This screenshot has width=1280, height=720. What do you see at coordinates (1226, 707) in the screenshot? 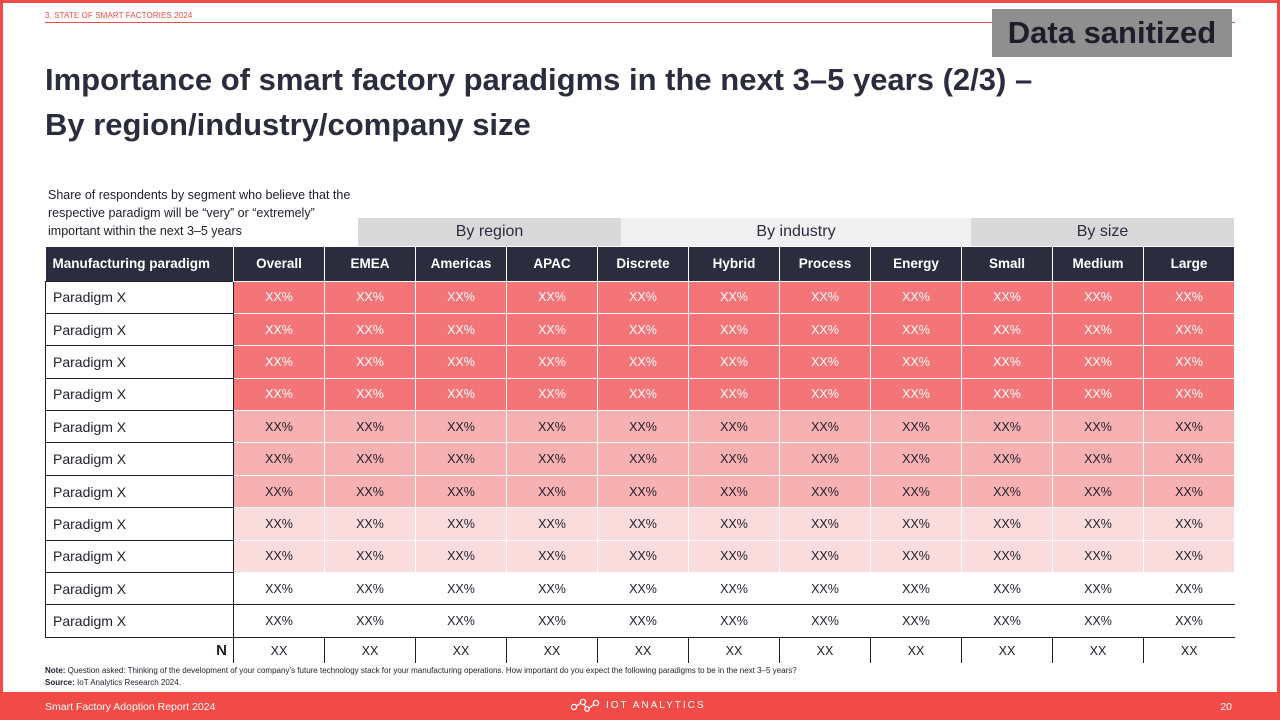
I see `page-number: 20` at bounding box center [1226, 707].